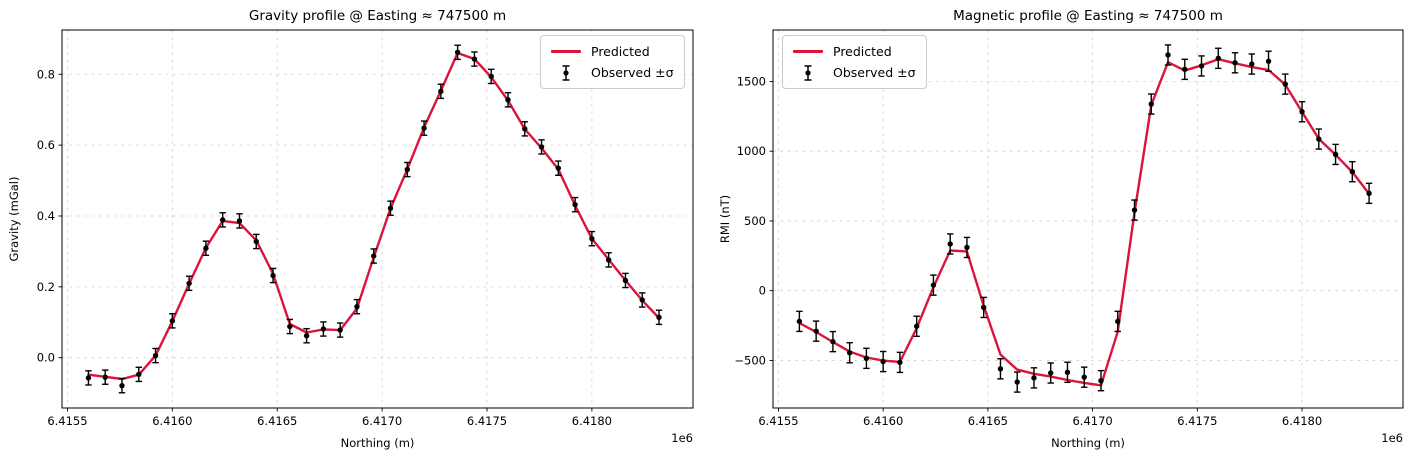  I want to click on y-tick-label: 500, so click(755, 221).